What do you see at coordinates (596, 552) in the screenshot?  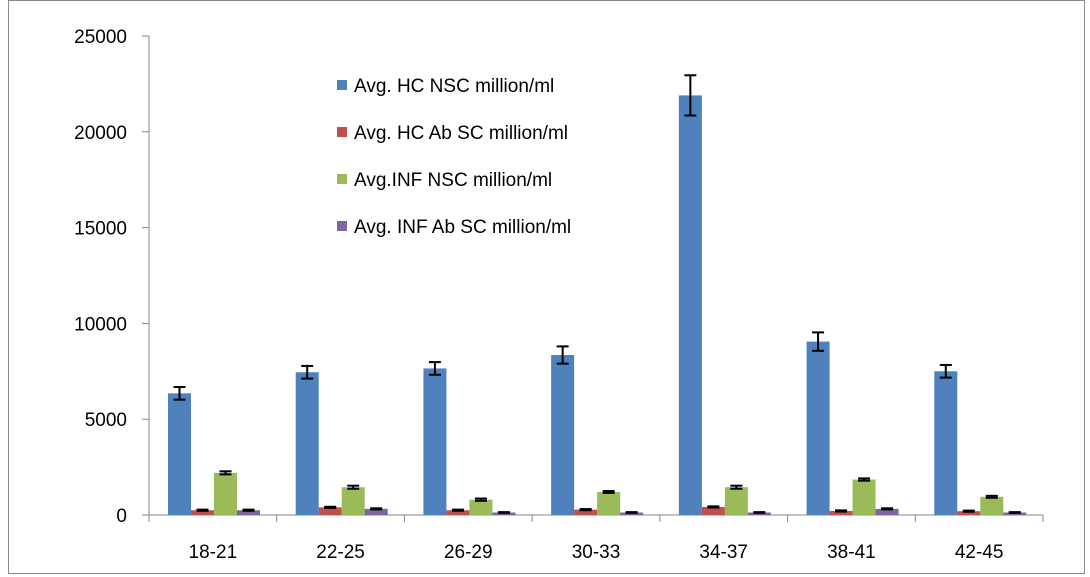 I see `x-tick-label: 30-33` at bounding box center [596, 552].